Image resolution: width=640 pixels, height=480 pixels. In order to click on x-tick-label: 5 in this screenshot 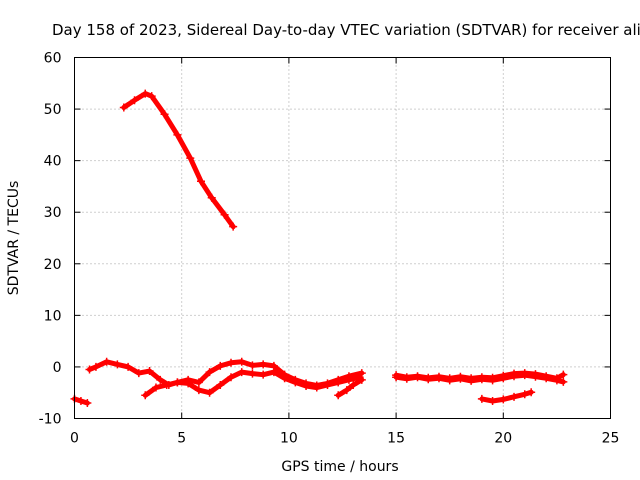, I will do `click(181, 439)`.